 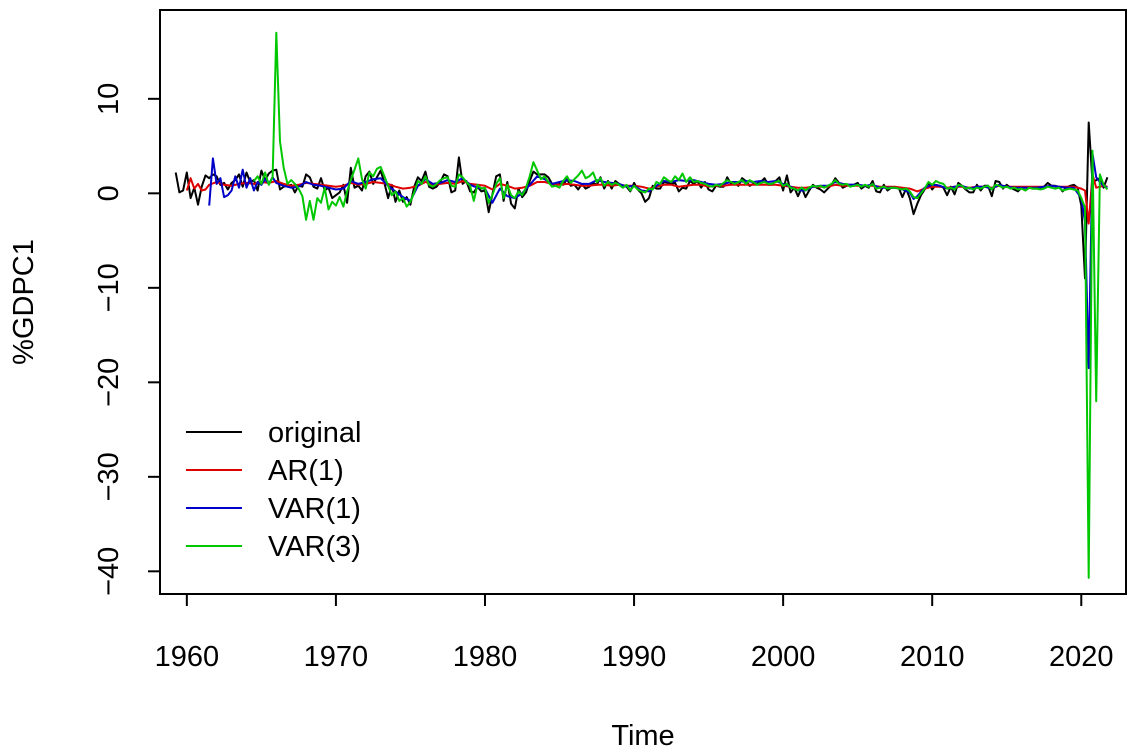 What do you see at coordinates (336, 657) in the screenshot?
I see `x-tick-label: 1970` at bounding box center [336, 657].